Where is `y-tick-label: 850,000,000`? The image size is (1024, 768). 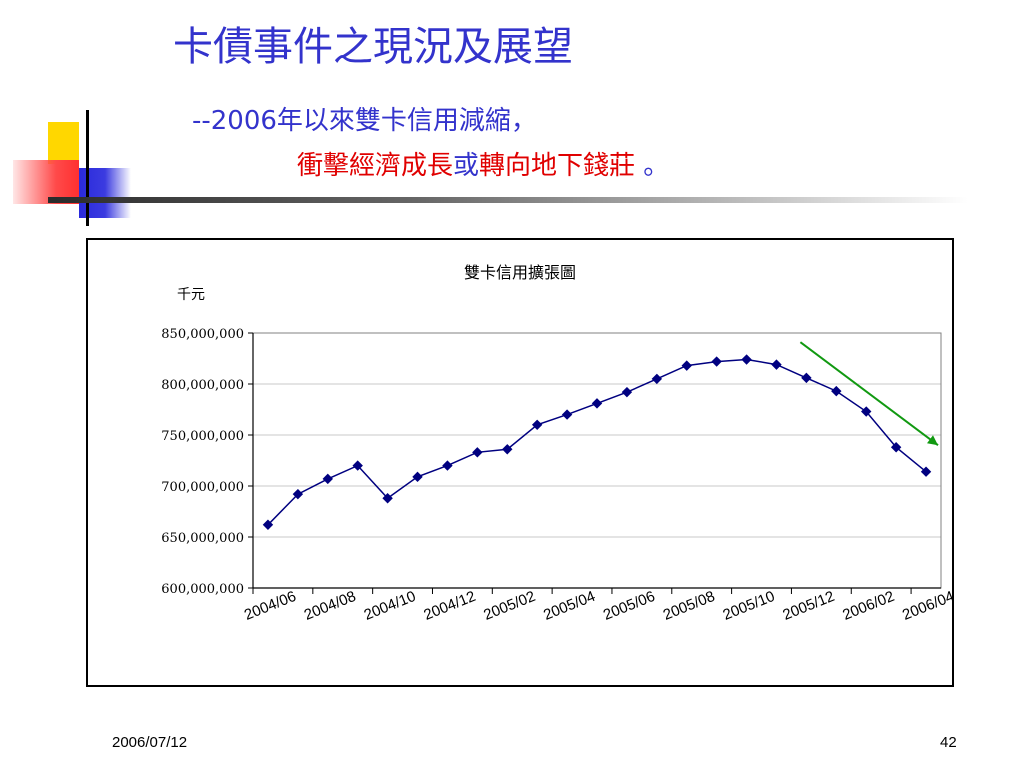
y-tick-label: 850,000,000 is located at coordinates (202, 334).